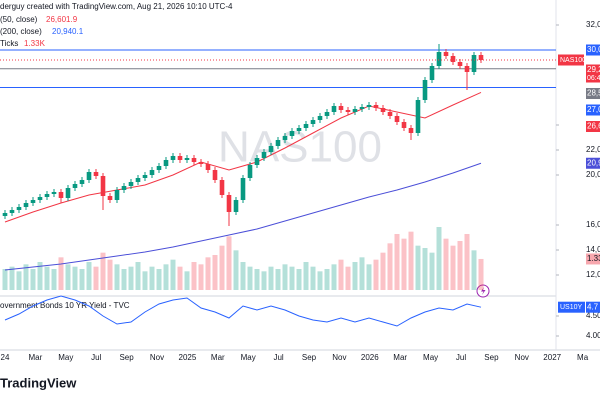  I want to click on volume-tag, so click(593, 259).